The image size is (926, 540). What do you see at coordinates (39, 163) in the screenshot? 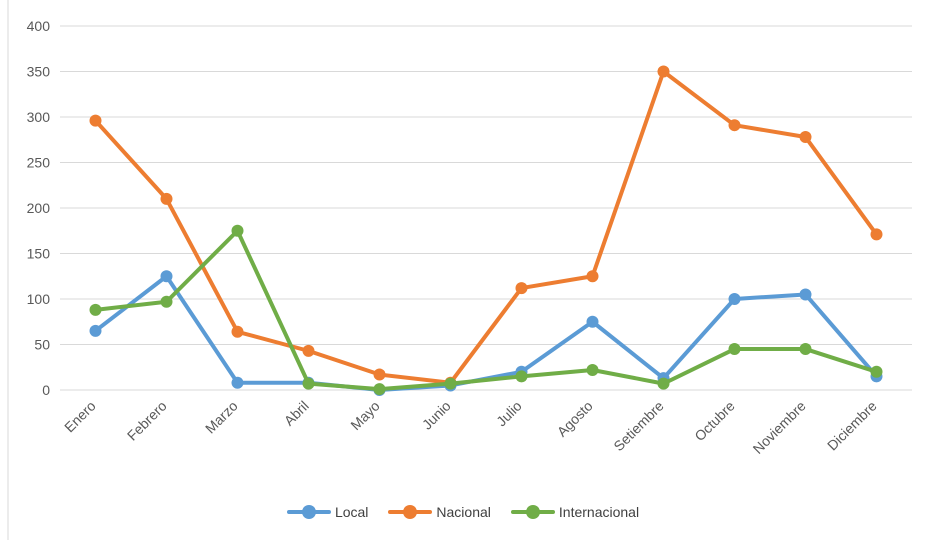
I see `y-tick-label: 250` at bounding box center [39, 163].